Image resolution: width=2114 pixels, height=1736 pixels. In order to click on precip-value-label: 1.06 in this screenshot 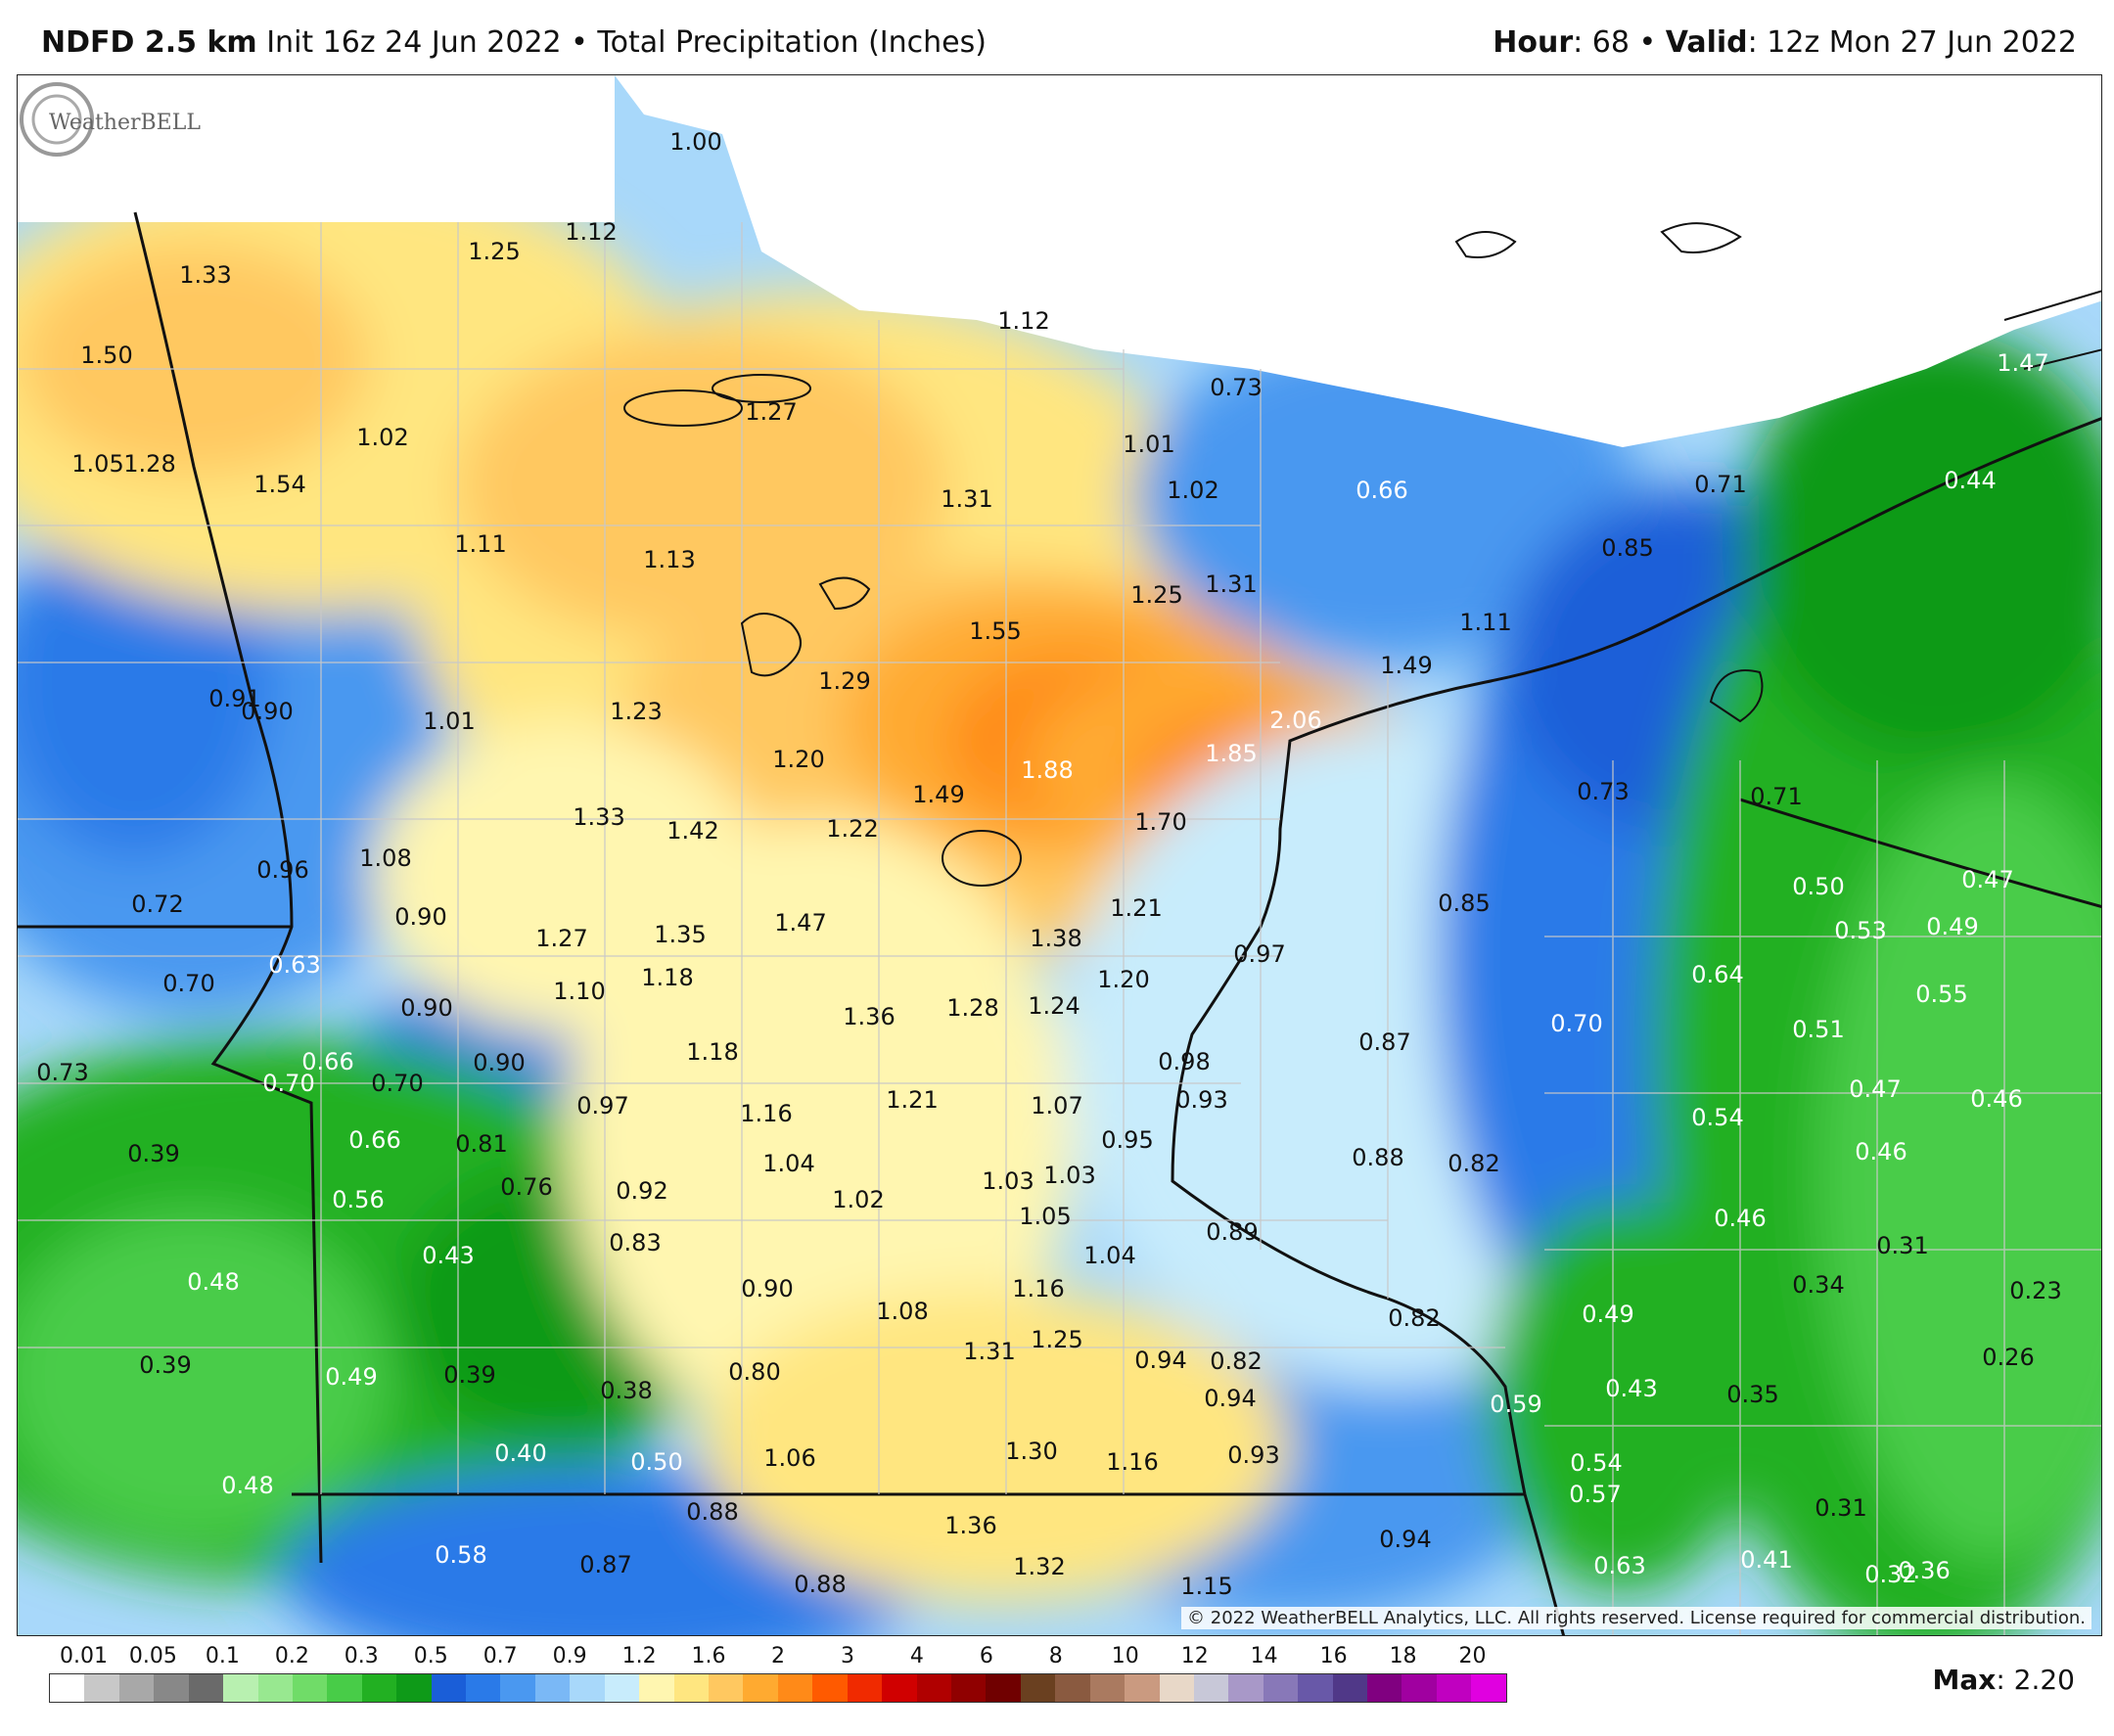, I will do `click(790, 1458)`.